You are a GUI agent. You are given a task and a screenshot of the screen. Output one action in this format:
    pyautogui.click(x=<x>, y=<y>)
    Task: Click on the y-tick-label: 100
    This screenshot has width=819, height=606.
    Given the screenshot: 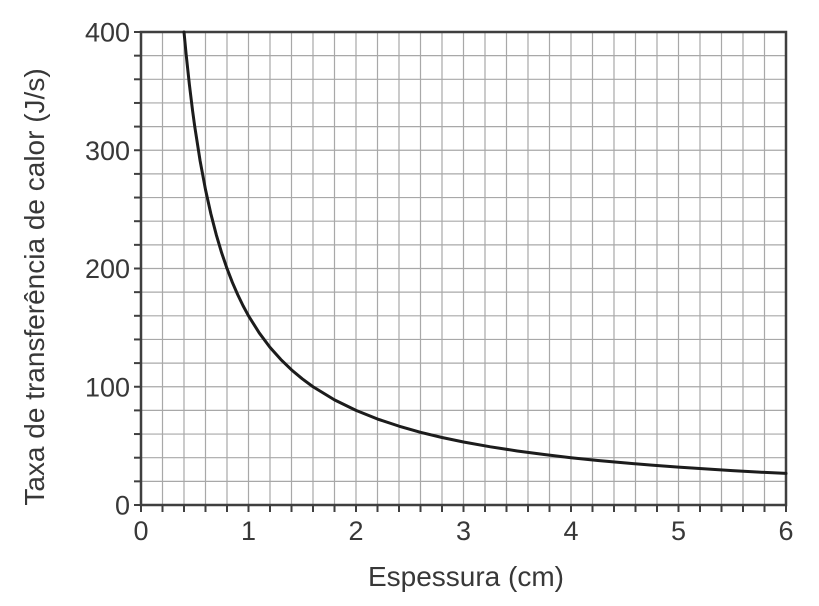 What is the action you would take?
    pyautogui.click(x=107, y=387)
    